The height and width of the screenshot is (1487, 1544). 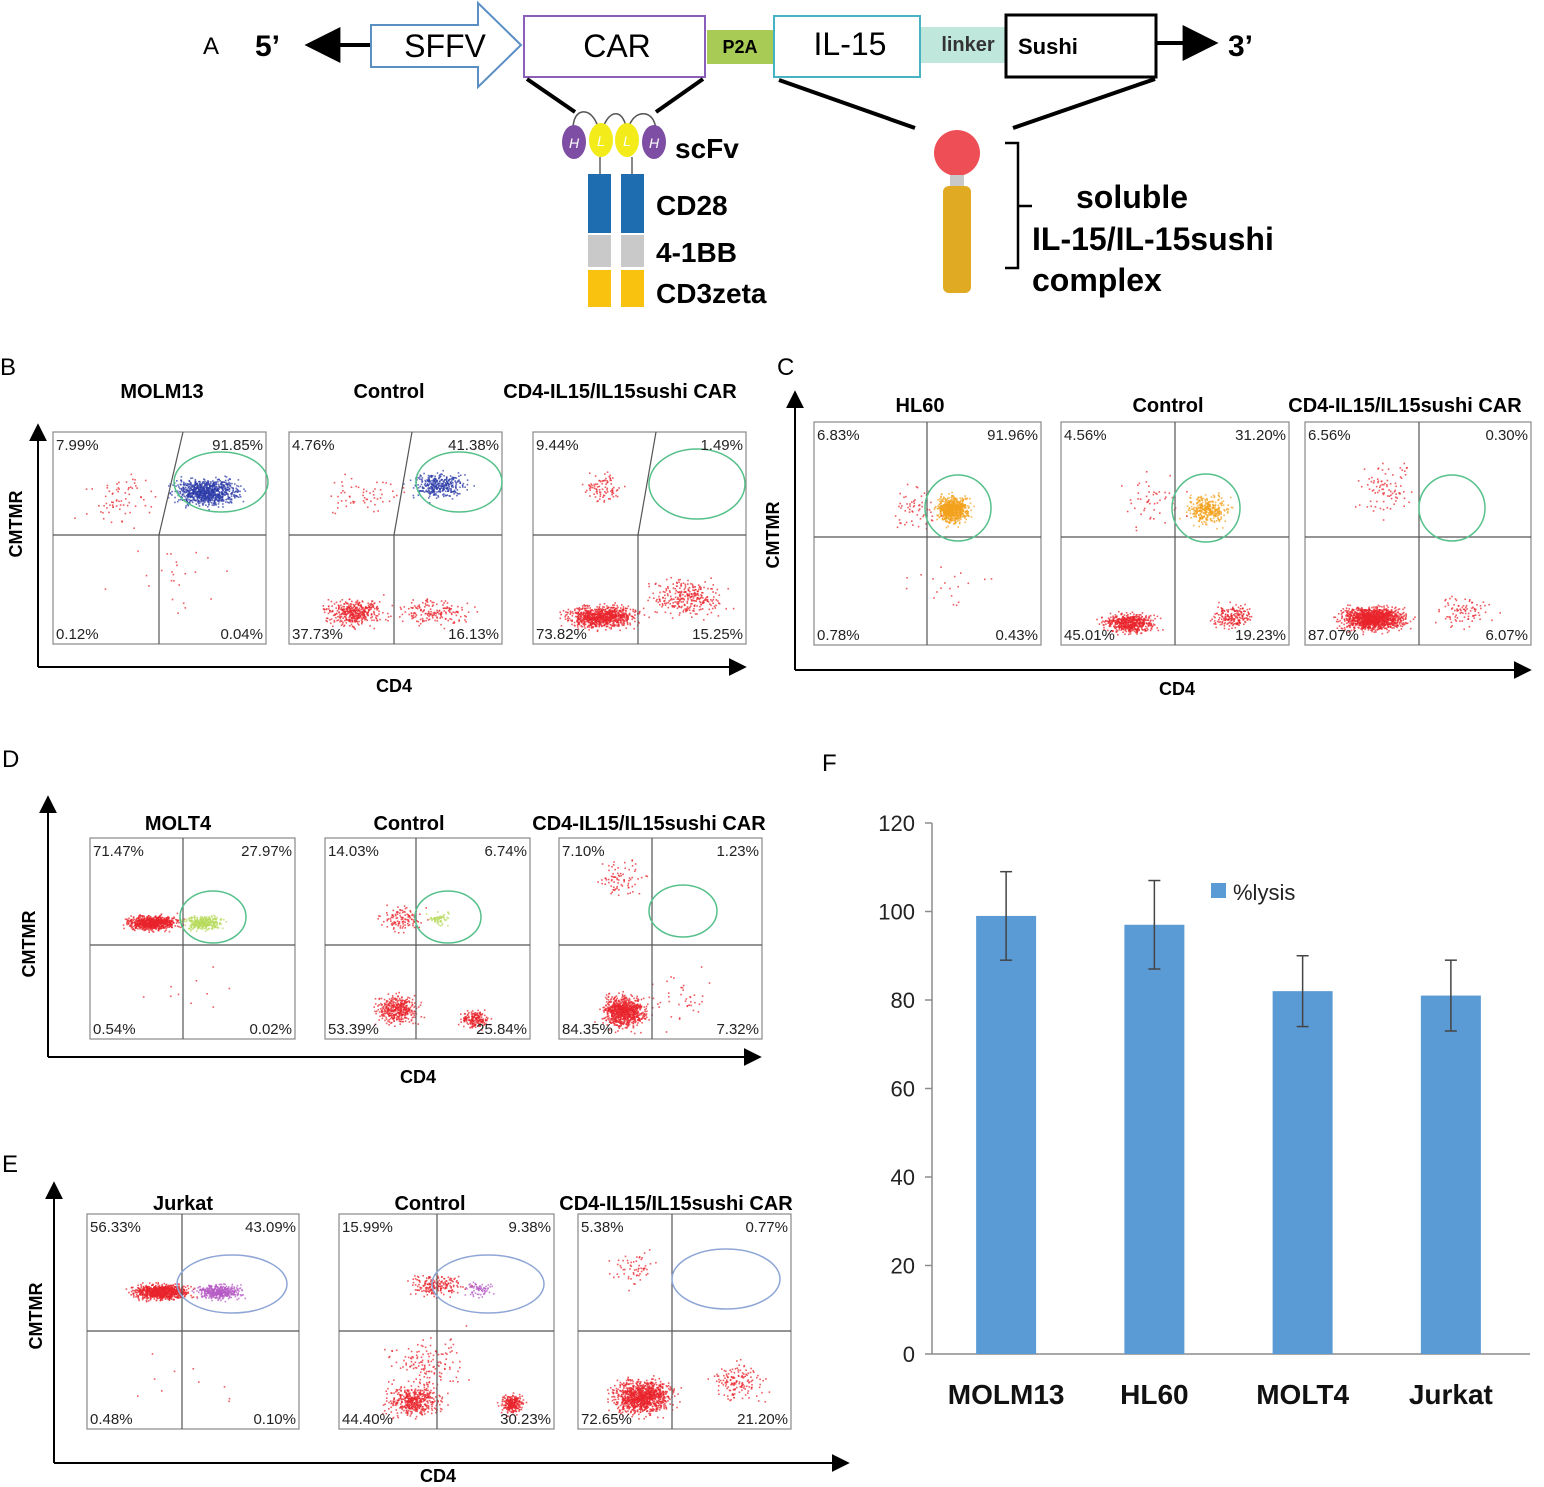 I want to click on quadrant-upper-right-value: 31.20%, so click(x=1260, y=435).